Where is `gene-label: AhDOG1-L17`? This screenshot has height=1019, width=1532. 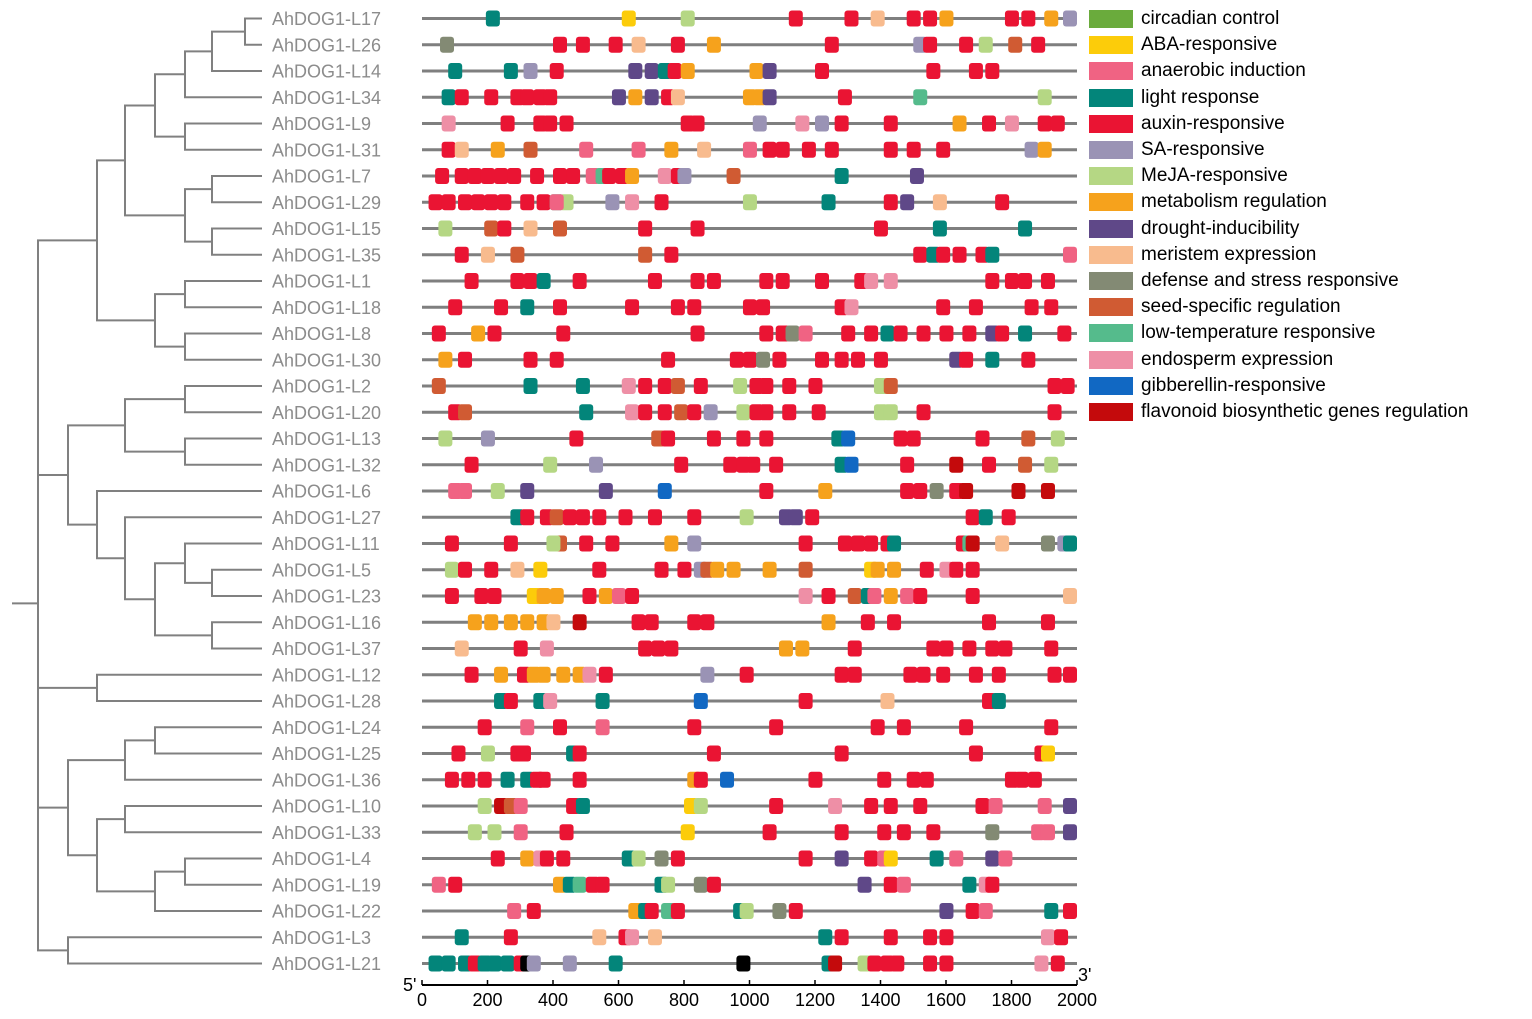
gene-label: AhDOG1-L17 is located at coordinates (326, 19).